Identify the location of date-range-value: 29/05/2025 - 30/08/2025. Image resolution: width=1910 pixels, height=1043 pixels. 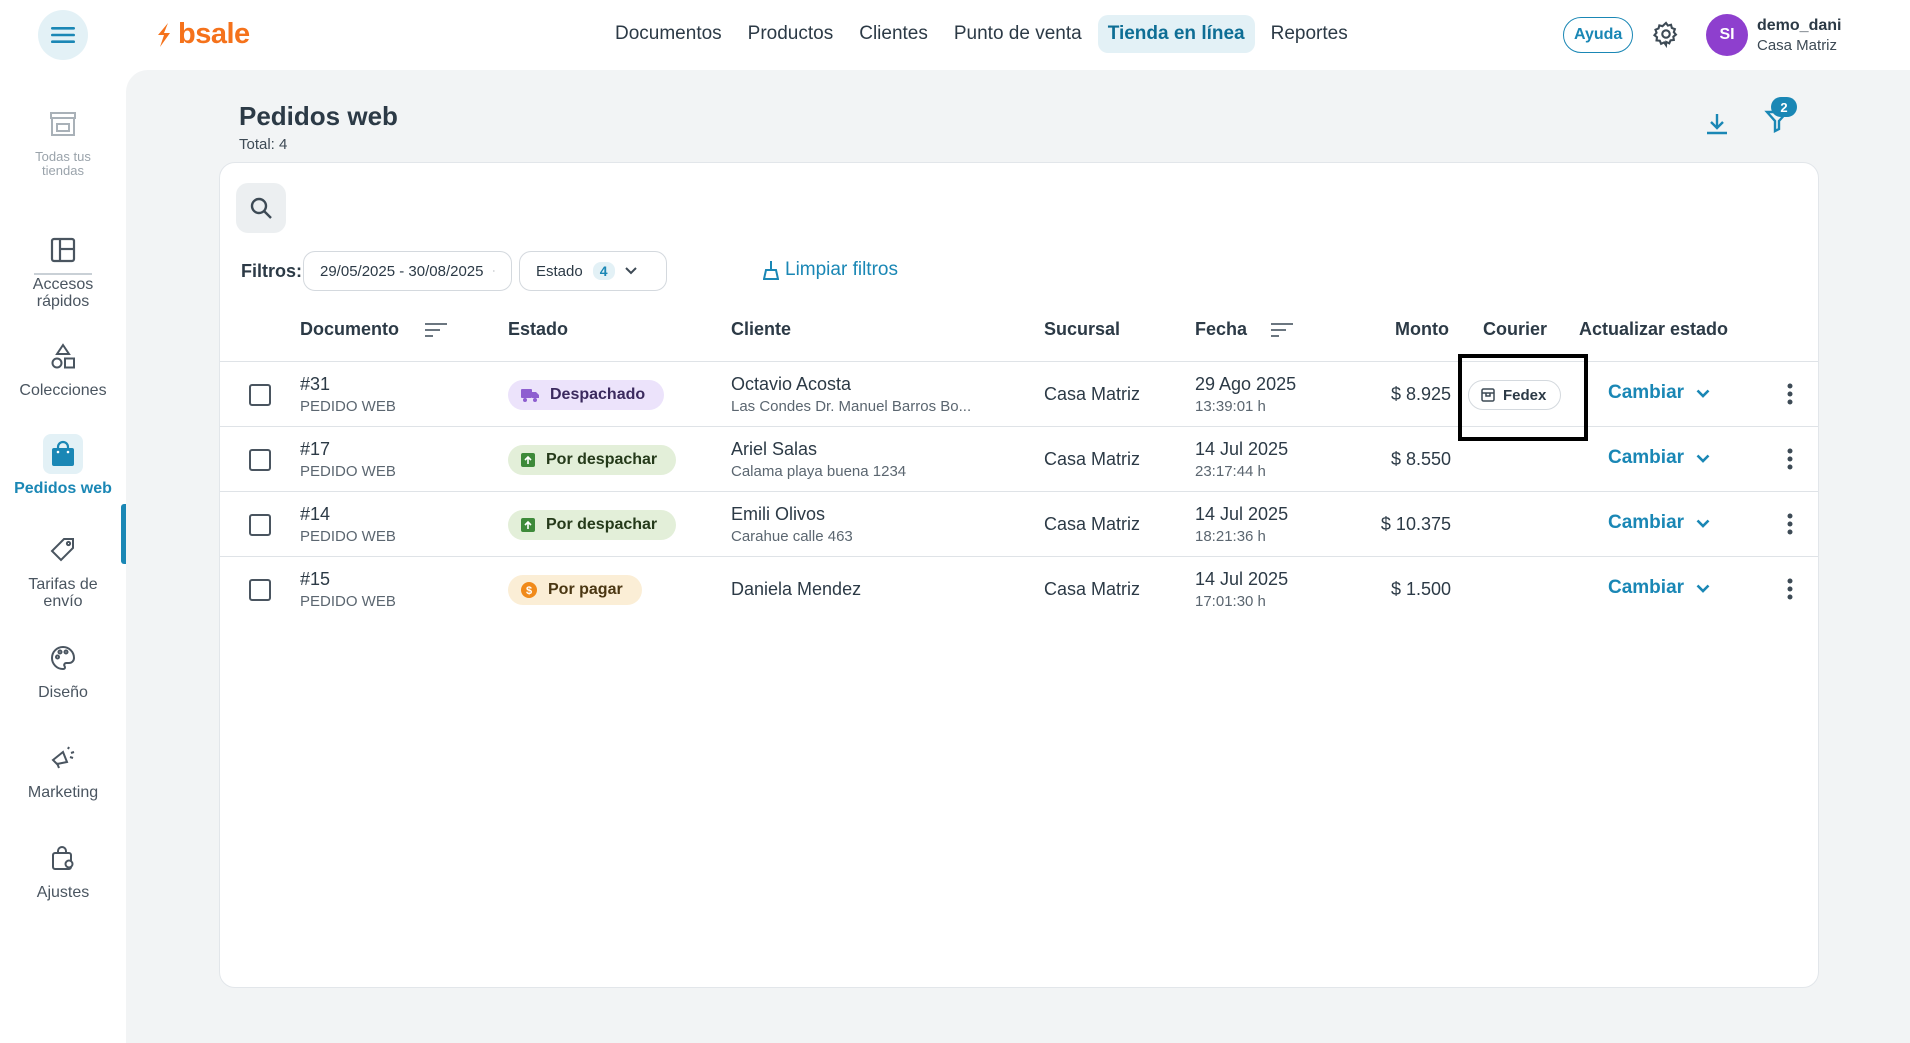
(402, 271).